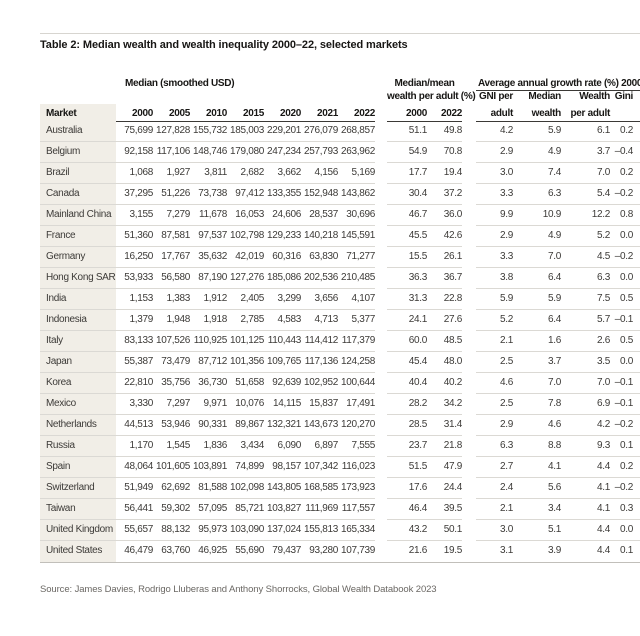  Describe the element at coordinates (444, 530) in the screenshot. I see `median-mean-value: 50.1` at that location.